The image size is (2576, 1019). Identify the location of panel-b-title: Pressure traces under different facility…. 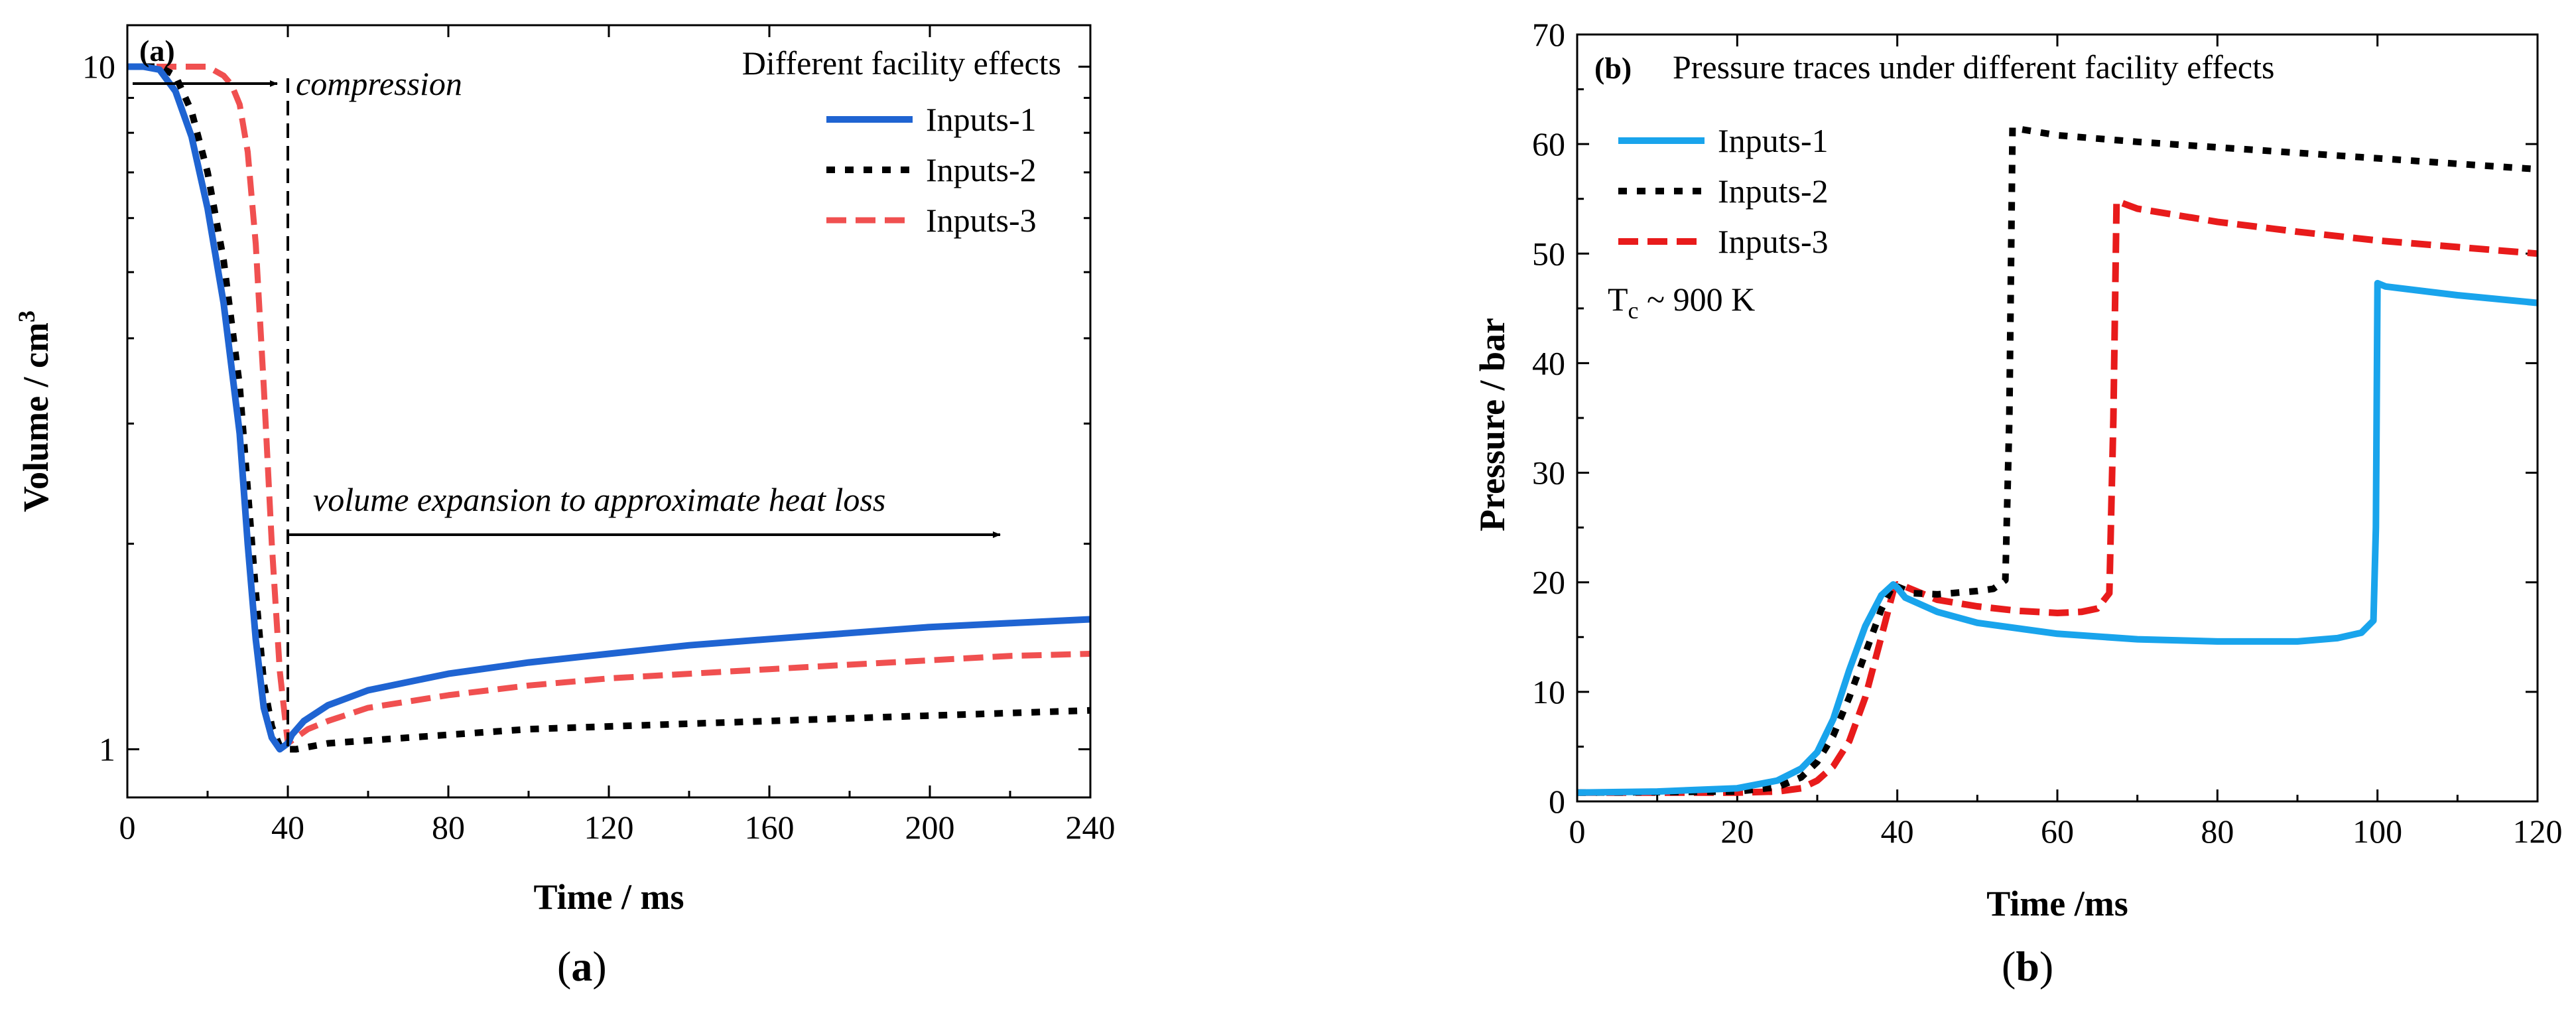
(1974, 67).